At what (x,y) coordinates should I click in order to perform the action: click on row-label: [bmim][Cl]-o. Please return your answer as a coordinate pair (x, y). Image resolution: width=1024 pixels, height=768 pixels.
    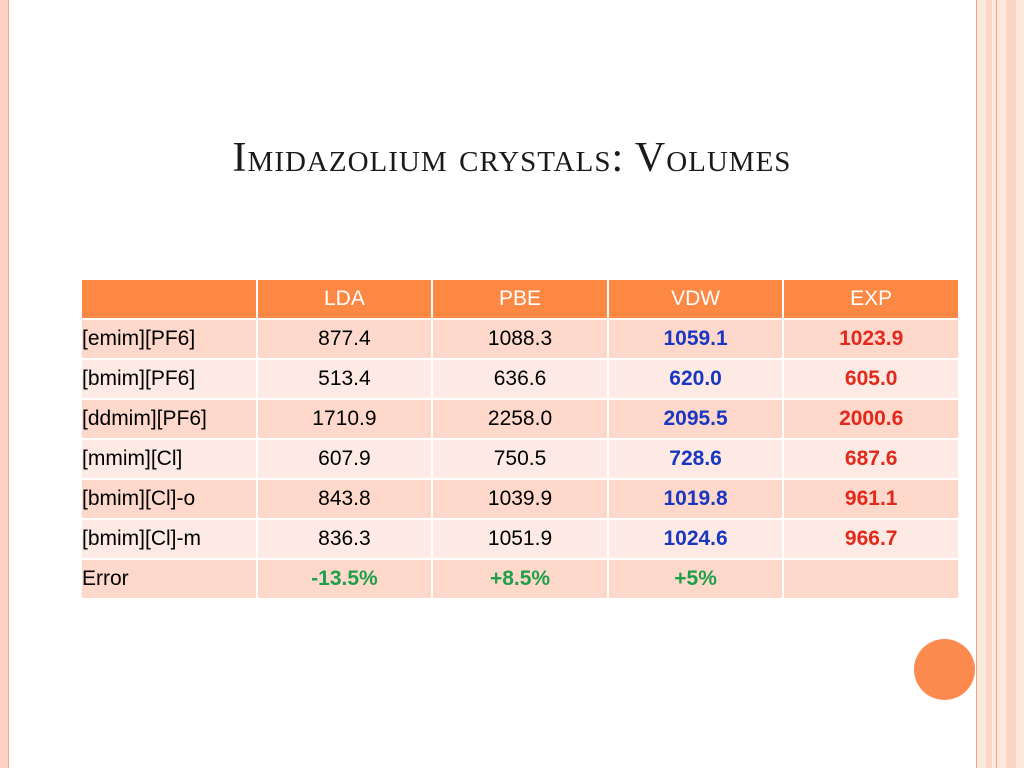
    Looking at the image, I should click on (169, 499).